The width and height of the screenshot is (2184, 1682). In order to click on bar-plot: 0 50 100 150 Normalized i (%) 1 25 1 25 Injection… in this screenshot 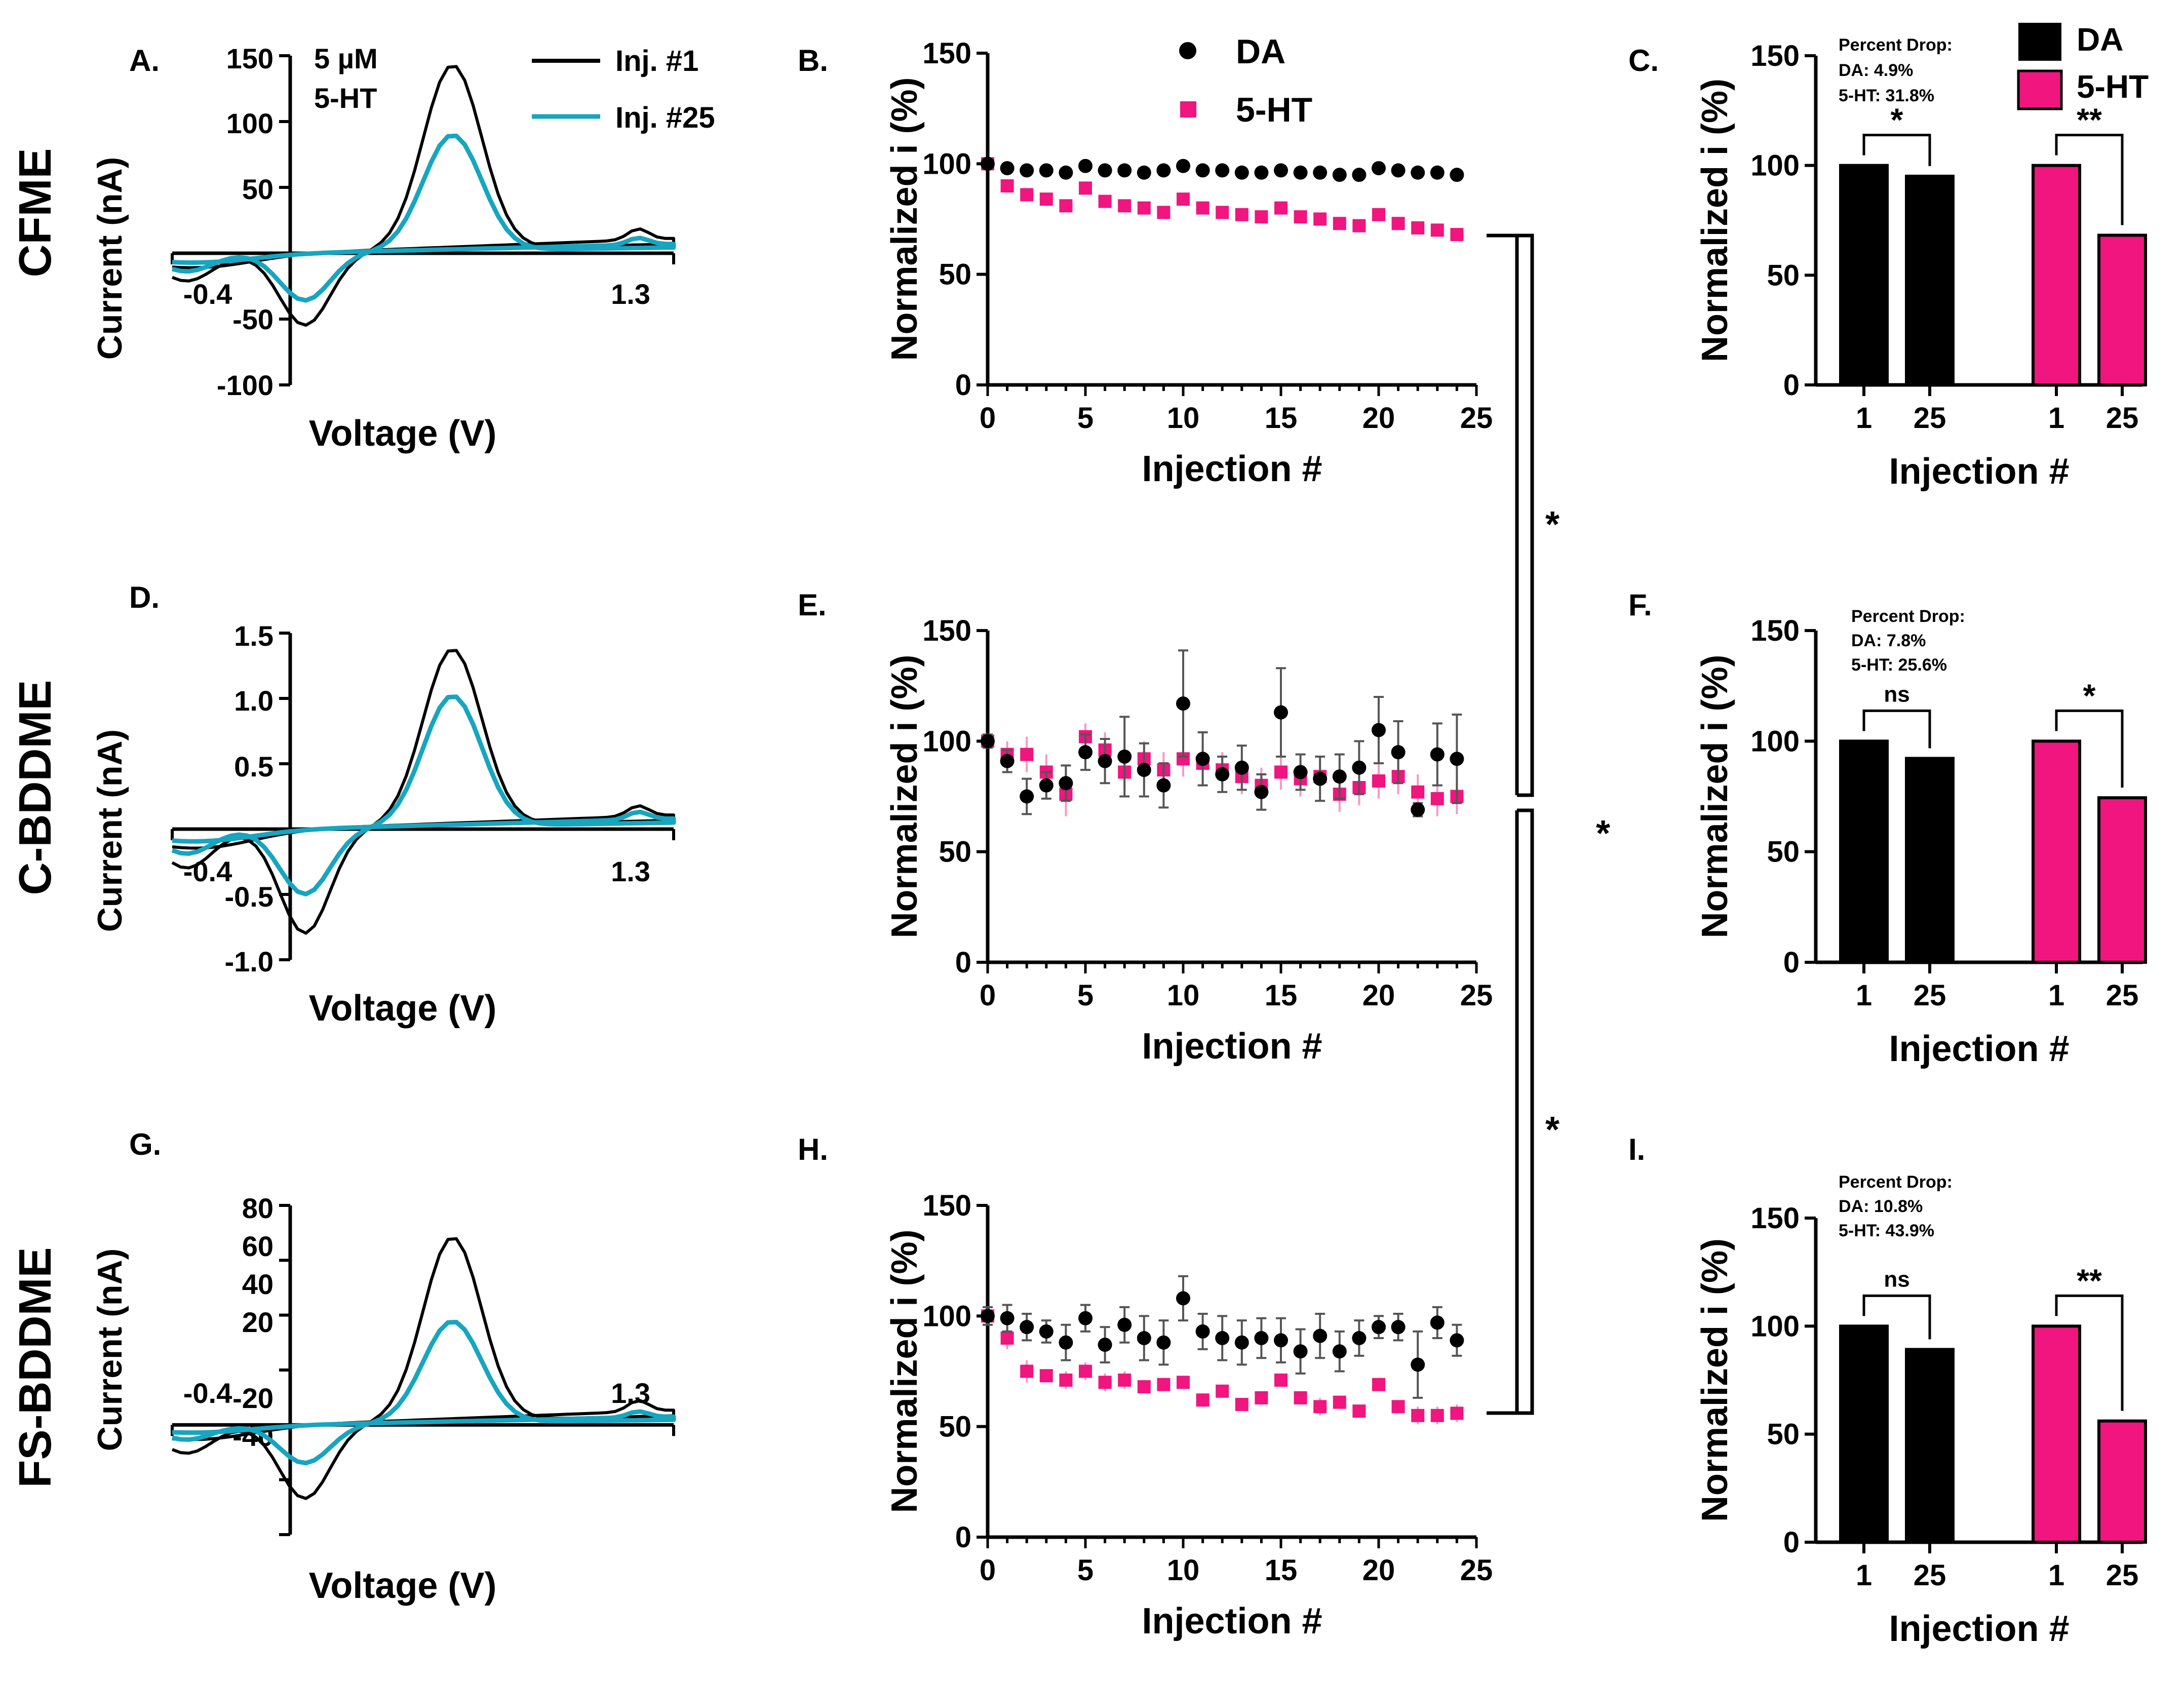, I will do `click(1921, 257)`.